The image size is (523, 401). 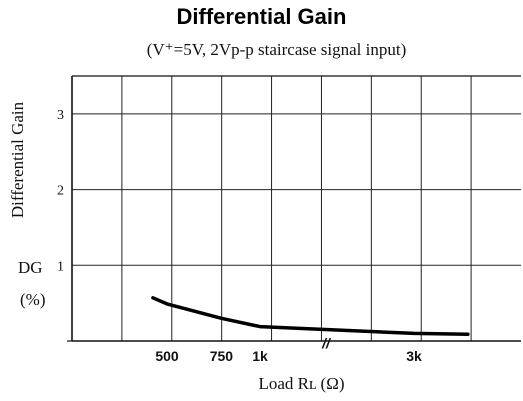 I want to click on y-tick-label: 3, so click(x=60, y=115).